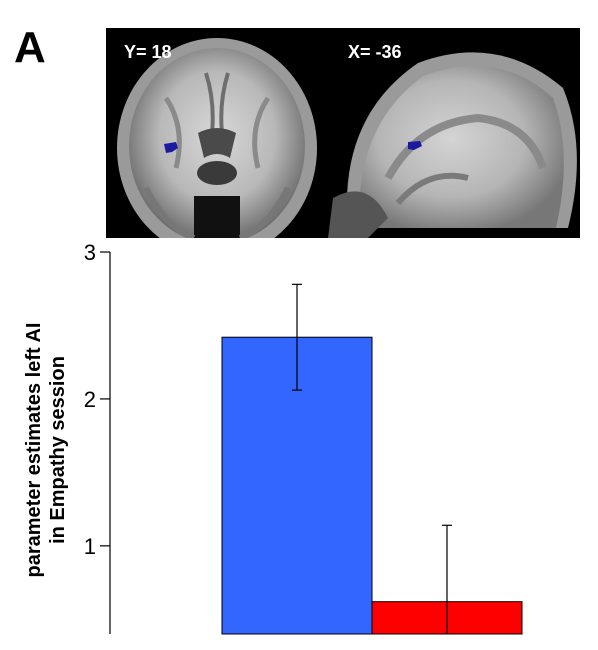 The image size is (598, 650). I want to click on activation-blob-coronal, so click(171, 147).